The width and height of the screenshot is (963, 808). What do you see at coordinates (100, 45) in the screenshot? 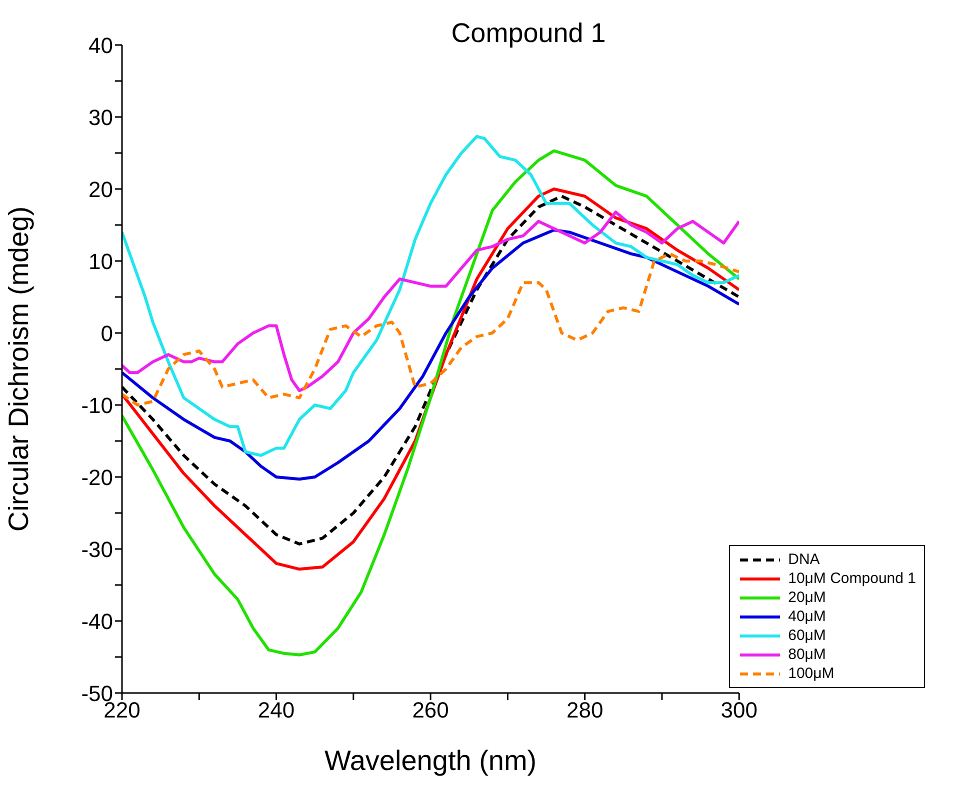
I see `y-tick-label: 40` at bounding box center [100, 45].